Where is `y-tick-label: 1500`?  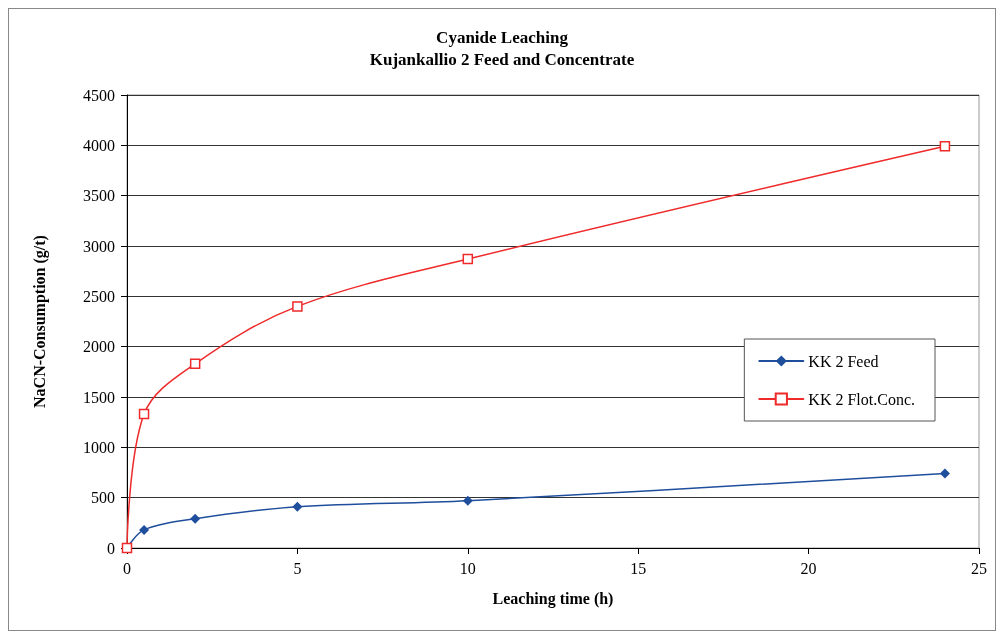 y-tick-label: 1500 is located at coordinates (99, 397).